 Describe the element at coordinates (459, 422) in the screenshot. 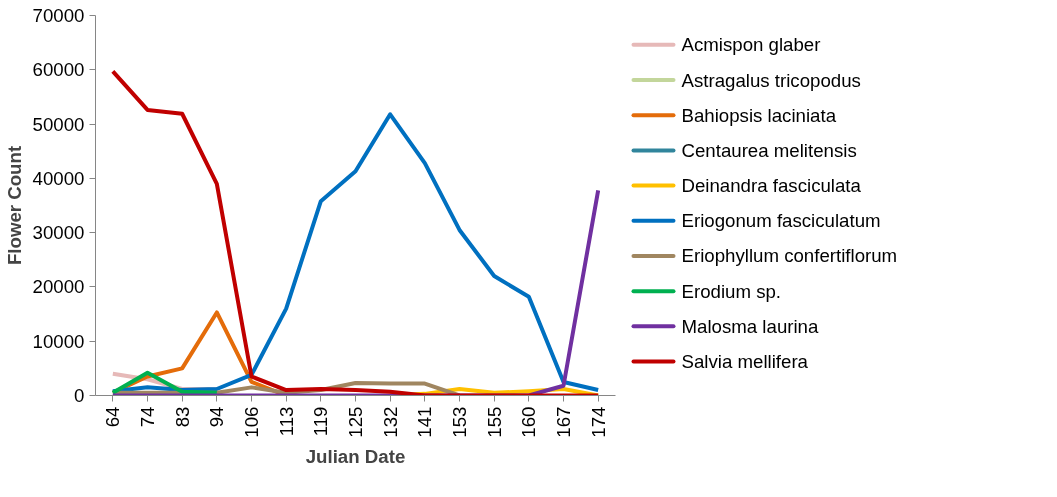

I see `x-tick-label: 153` at that location.